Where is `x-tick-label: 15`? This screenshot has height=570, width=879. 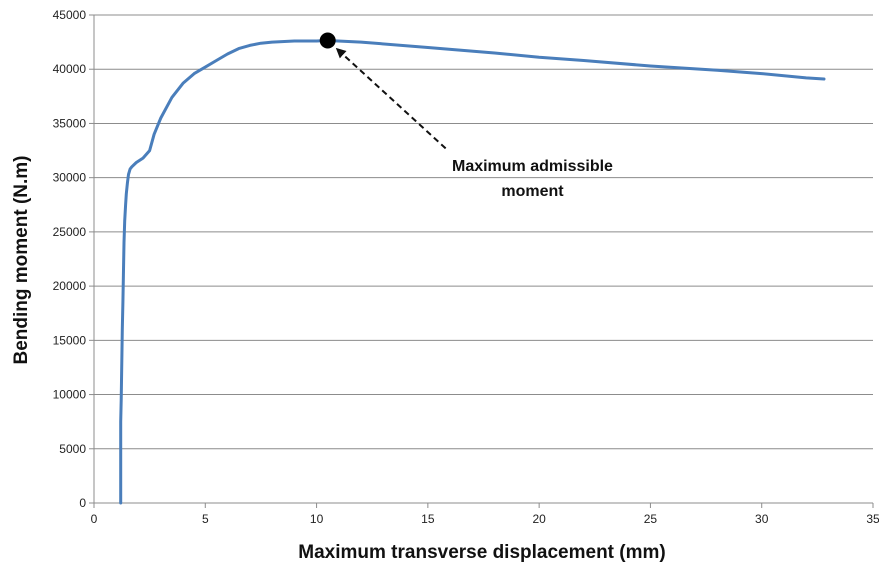
x-tick-label: 15 is located at coordinates (428, 519).